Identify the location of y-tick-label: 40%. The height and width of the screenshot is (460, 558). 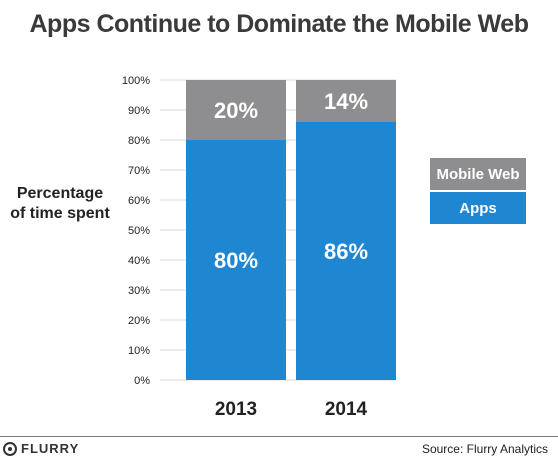
(139, 261).